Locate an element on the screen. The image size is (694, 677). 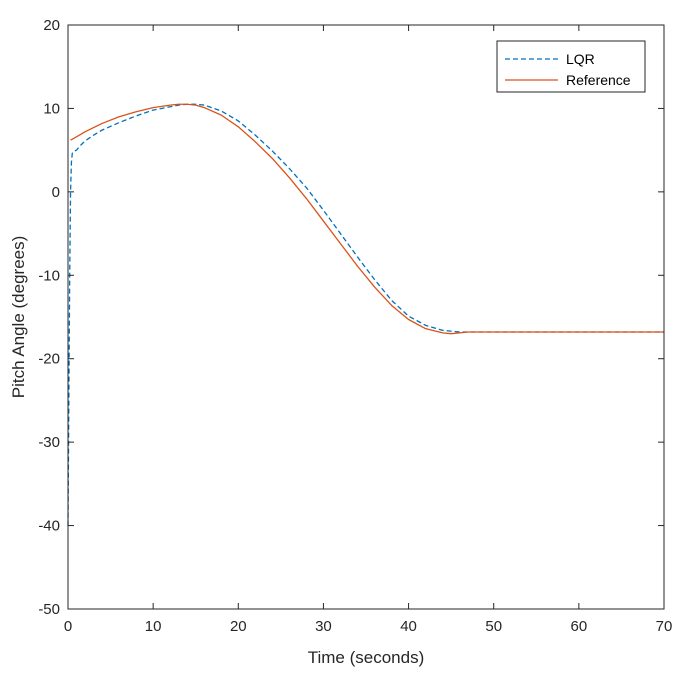
x-tick-label: 0 is located at coordinates (68, 626).